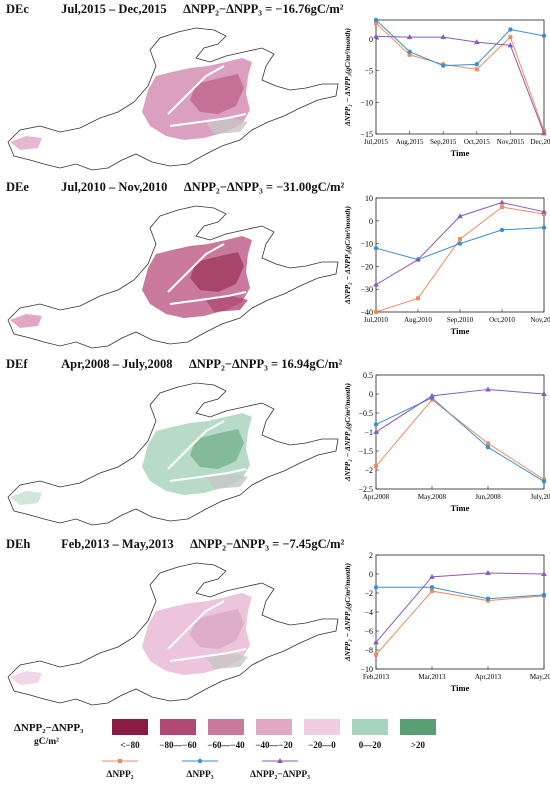 The width and height of the screenshot is (550, 789). I want to click on x-tick-label: May,2013, so click(540, 677).